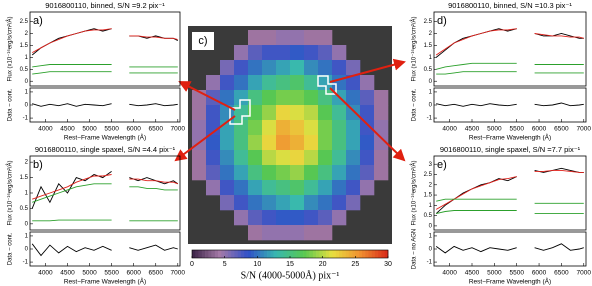 This screenshot has height=286, width=592. Describe the element at coordinates (431, 250) in the screenshot. I see `y-tick-label: 0` at that location.